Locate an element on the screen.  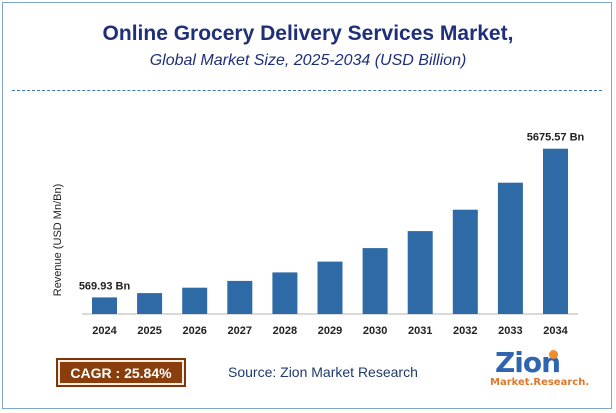
bar-2026 is located at coordinates (195, 300).